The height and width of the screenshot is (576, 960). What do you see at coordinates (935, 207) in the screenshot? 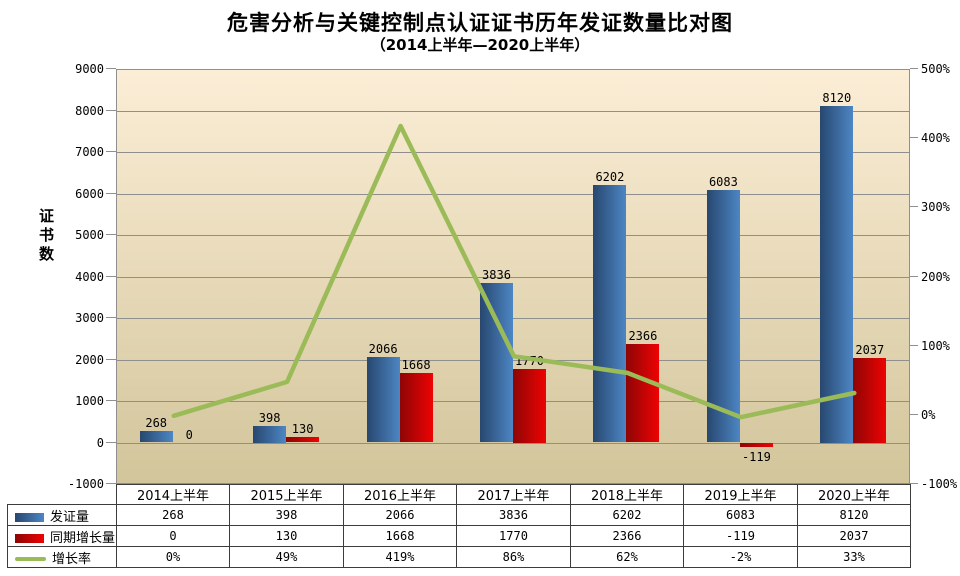
I see `right-axis-tick-label: 300%` at bounding box center [935, 207].